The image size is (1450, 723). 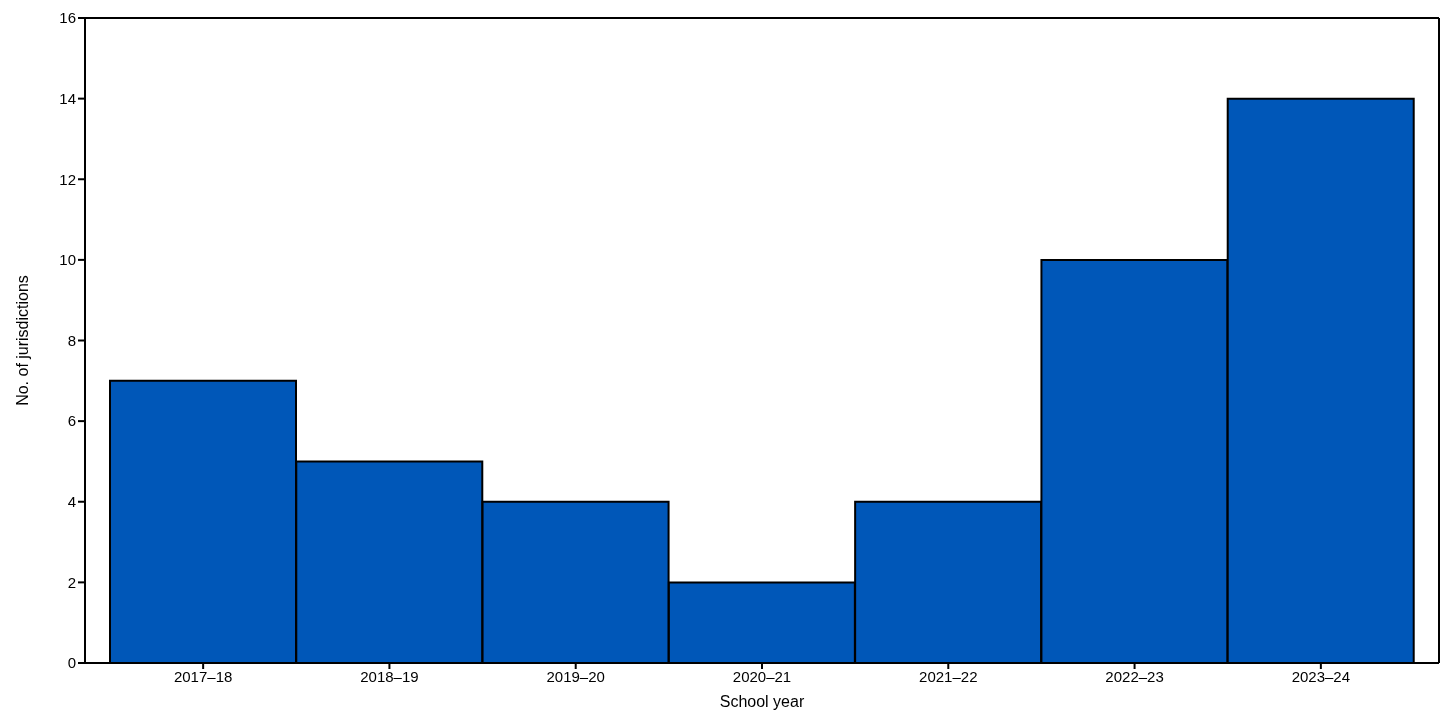 I want to click on x-tick-label: 2019–20, so click(x=575, y=676).